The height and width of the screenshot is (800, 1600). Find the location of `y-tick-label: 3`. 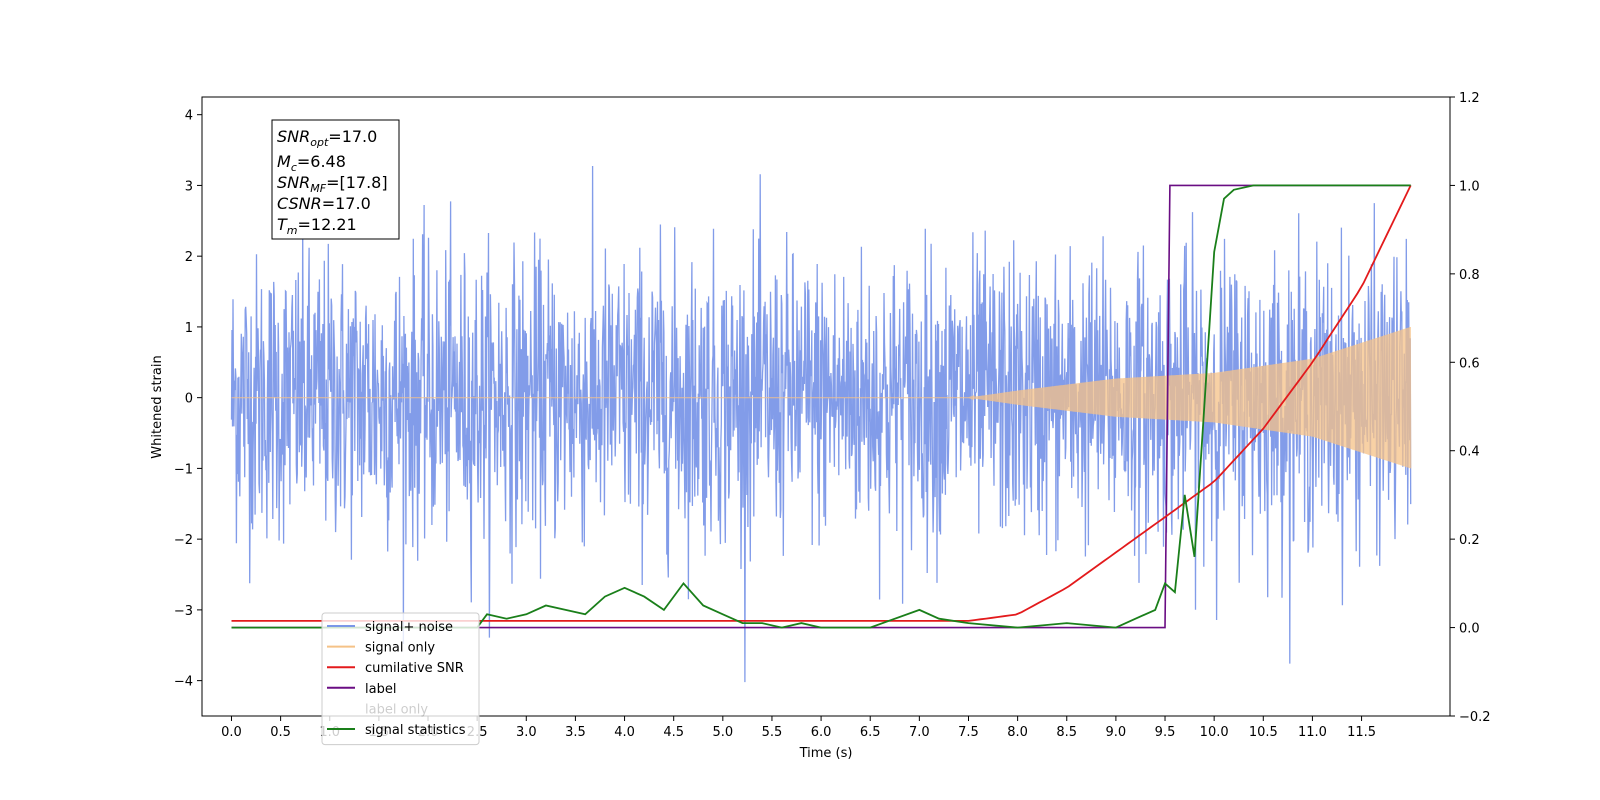

y-tick-label: 3 is located at coordinates (189, 186).